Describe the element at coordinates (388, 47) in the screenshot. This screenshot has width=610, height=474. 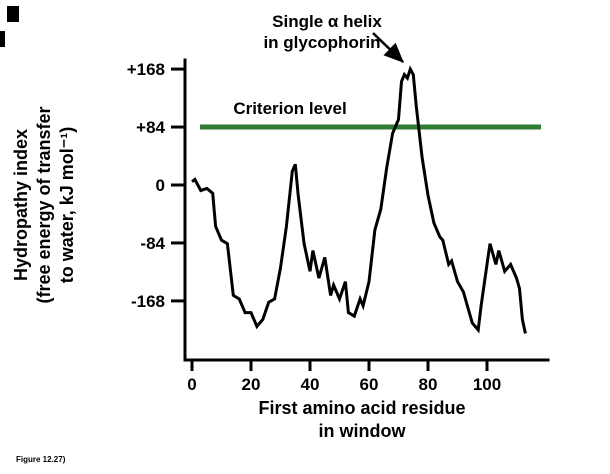
I see `annotation-arrow` at that location.